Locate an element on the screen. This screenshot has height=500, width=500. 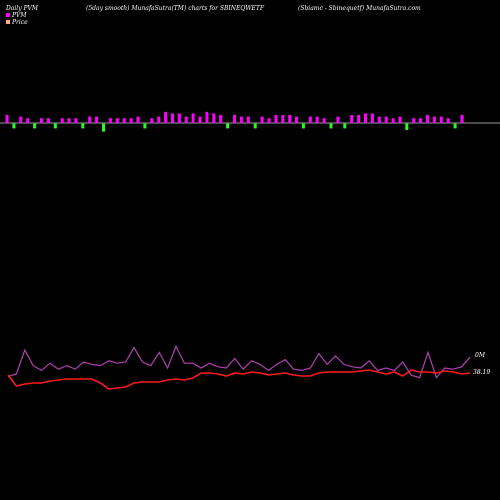
price-last-value: 38.19 is located at coordinates (481, 372).